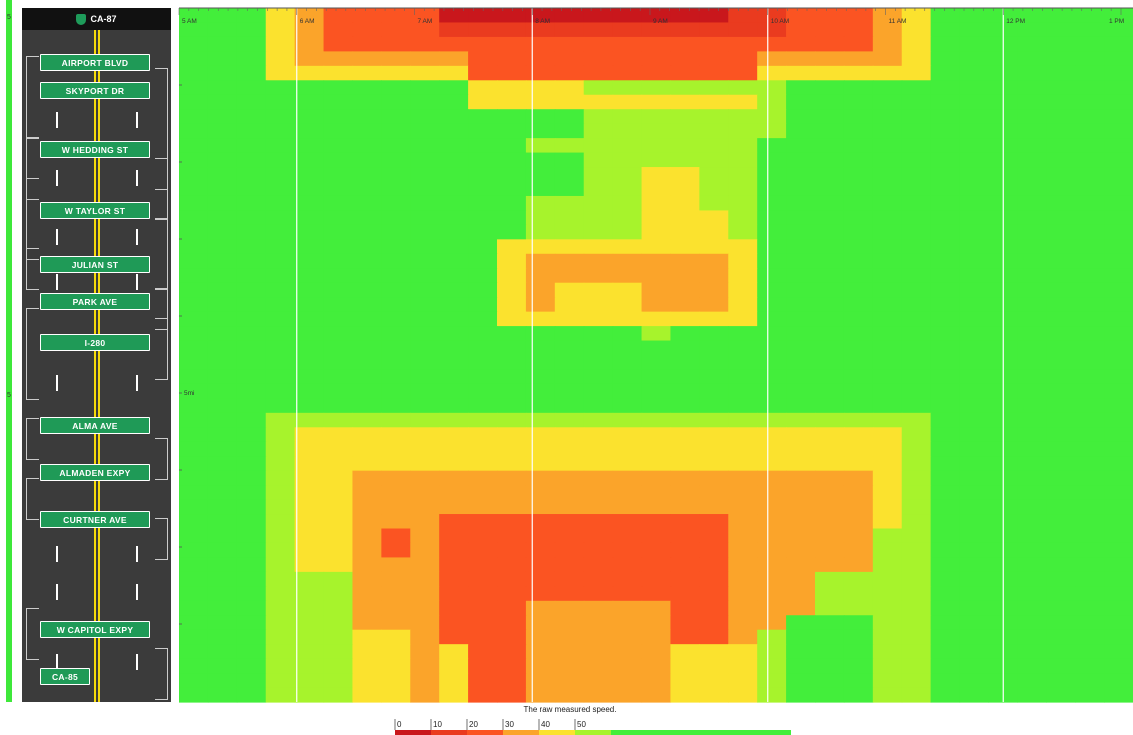 This screenshot has height=735, width=1133. I want to click on route-header: CA-87, so click(96, 19).